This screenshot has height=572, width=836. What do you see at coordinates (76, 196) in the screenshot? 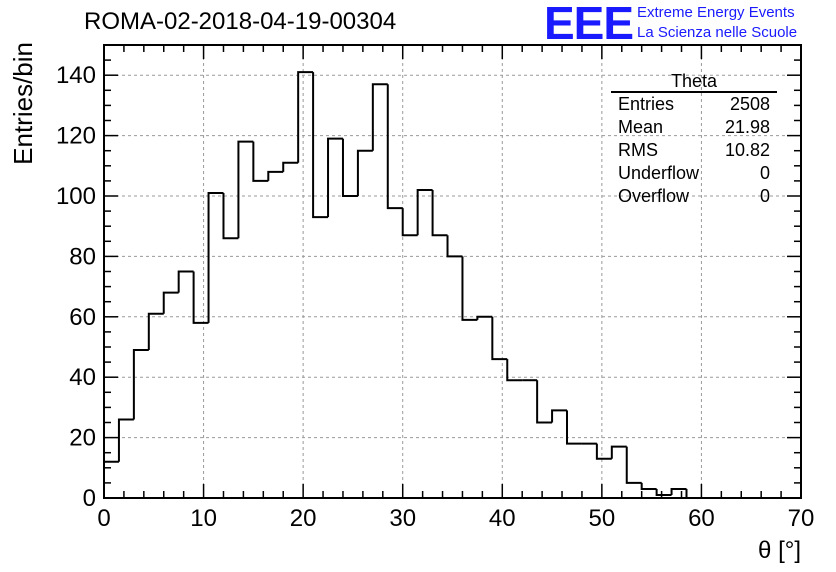
I see `y-tick-label: 100` at bounding box center [76, 196].